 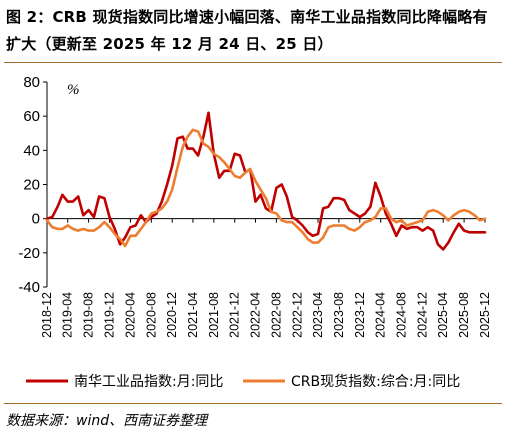 I want to click on x-tick-label: 2021-08, so click(x=214, y=315).